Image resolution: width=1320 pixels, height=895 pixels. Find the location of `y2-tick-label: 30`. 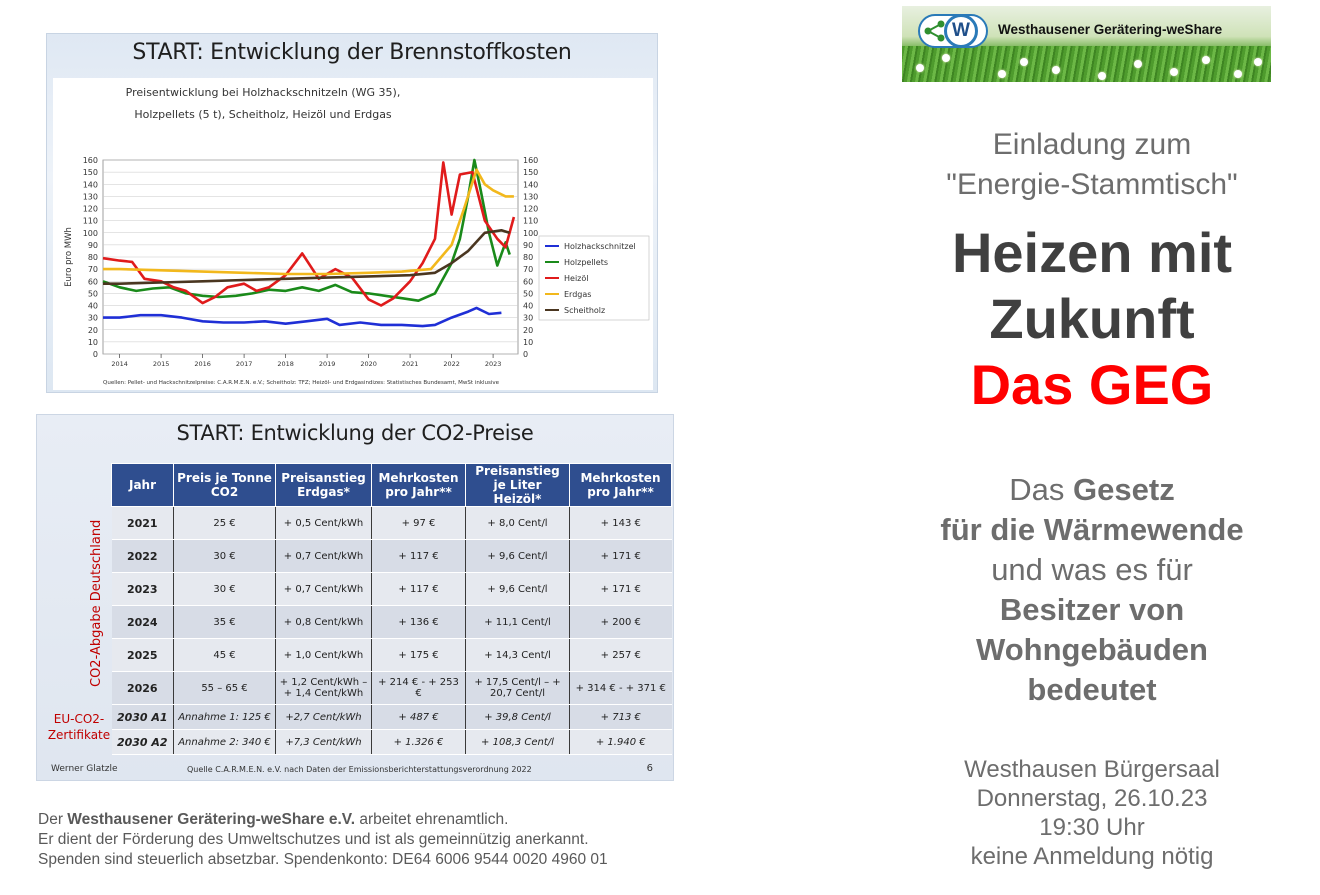

y2-tick-label: 30 is located at coordinates (528, 318).